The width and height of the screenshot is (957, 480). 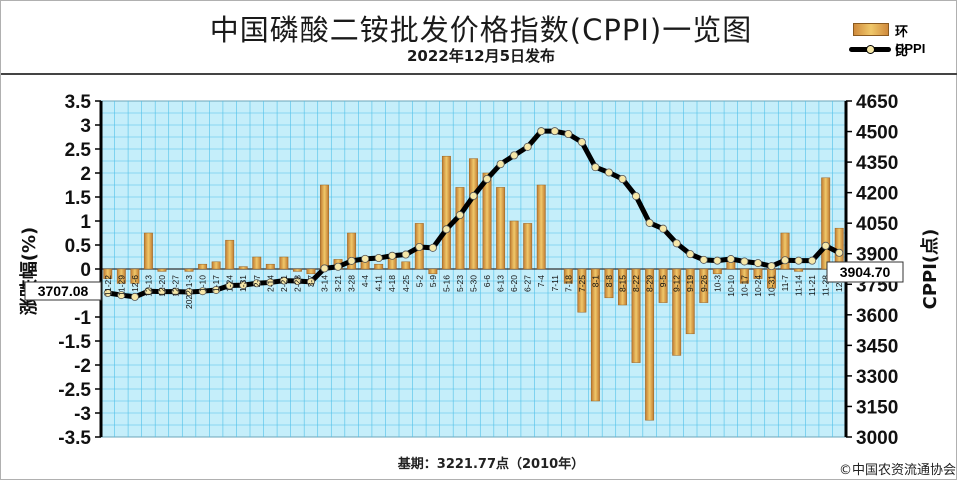 I want to click on x-tick-label: 3-14, so click(x=325, y=283).